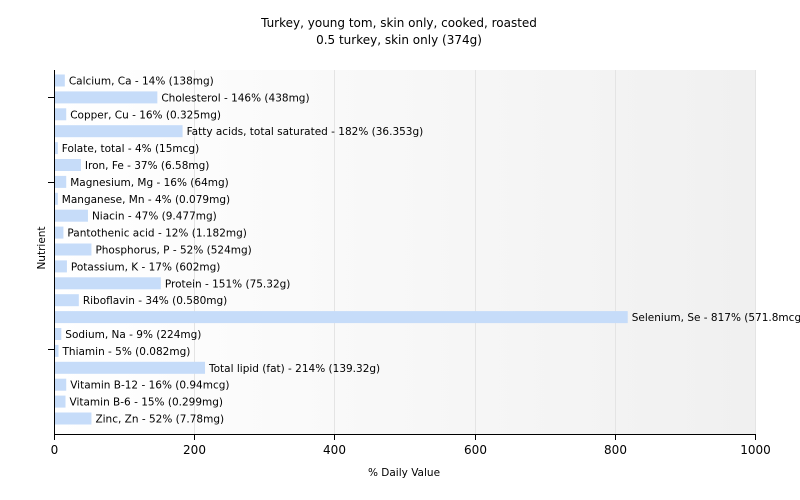  I want to click on x-tick-label: 400, so click(334, 450).